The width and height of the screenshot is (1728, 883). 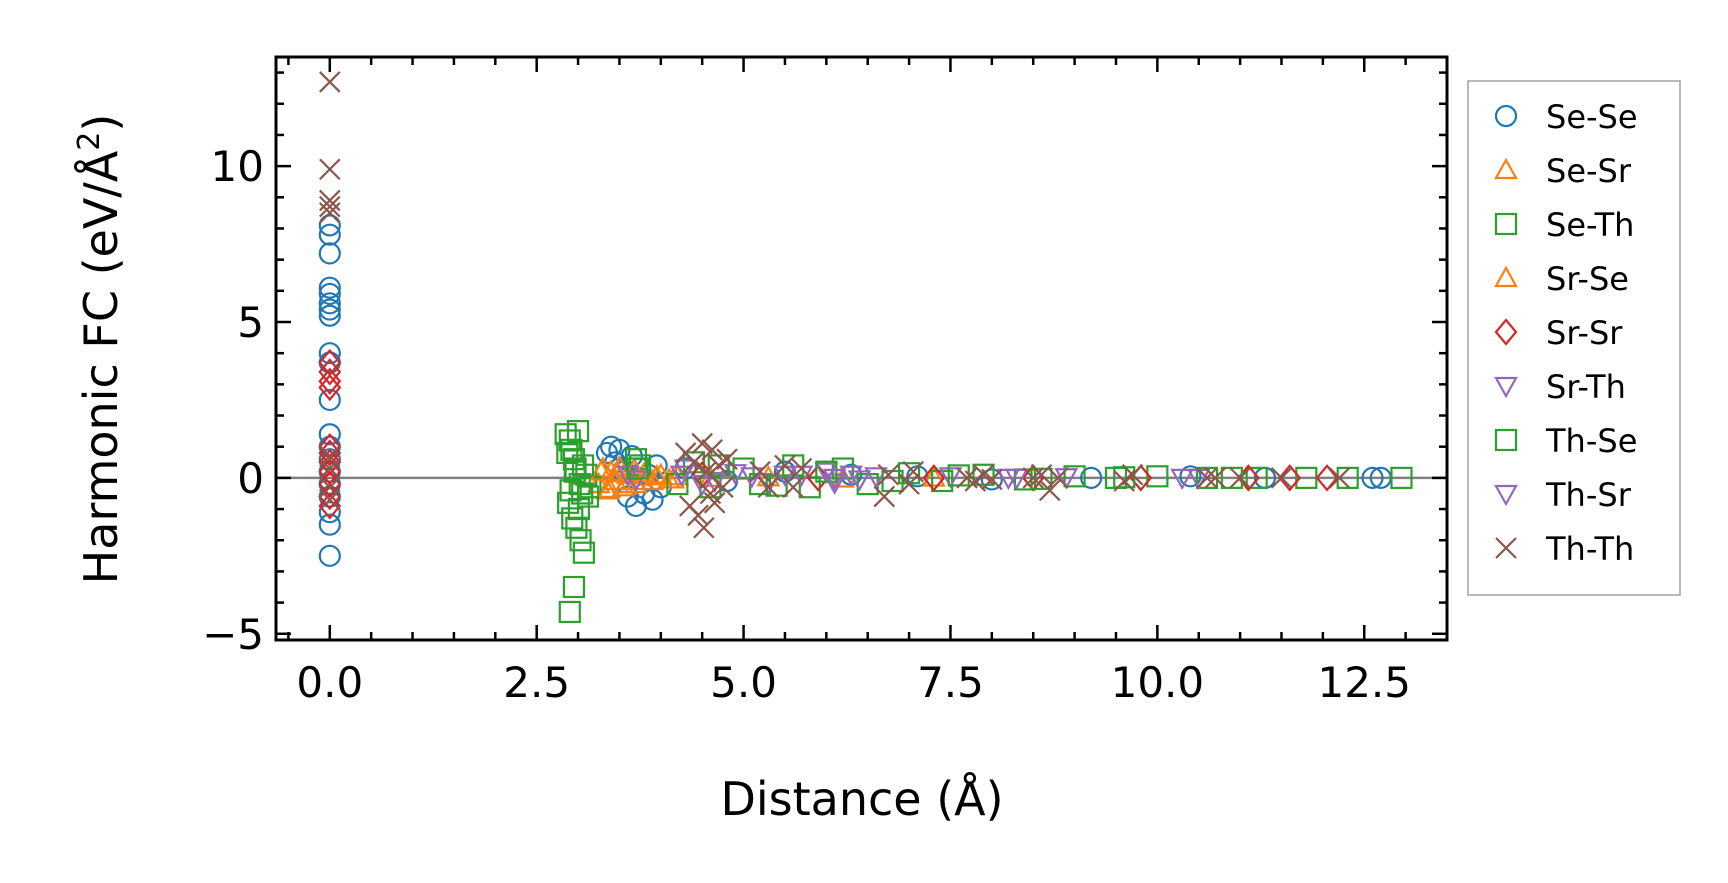 I want to click on x-axis-title: Distance (Å), so click(x=861, y=799).